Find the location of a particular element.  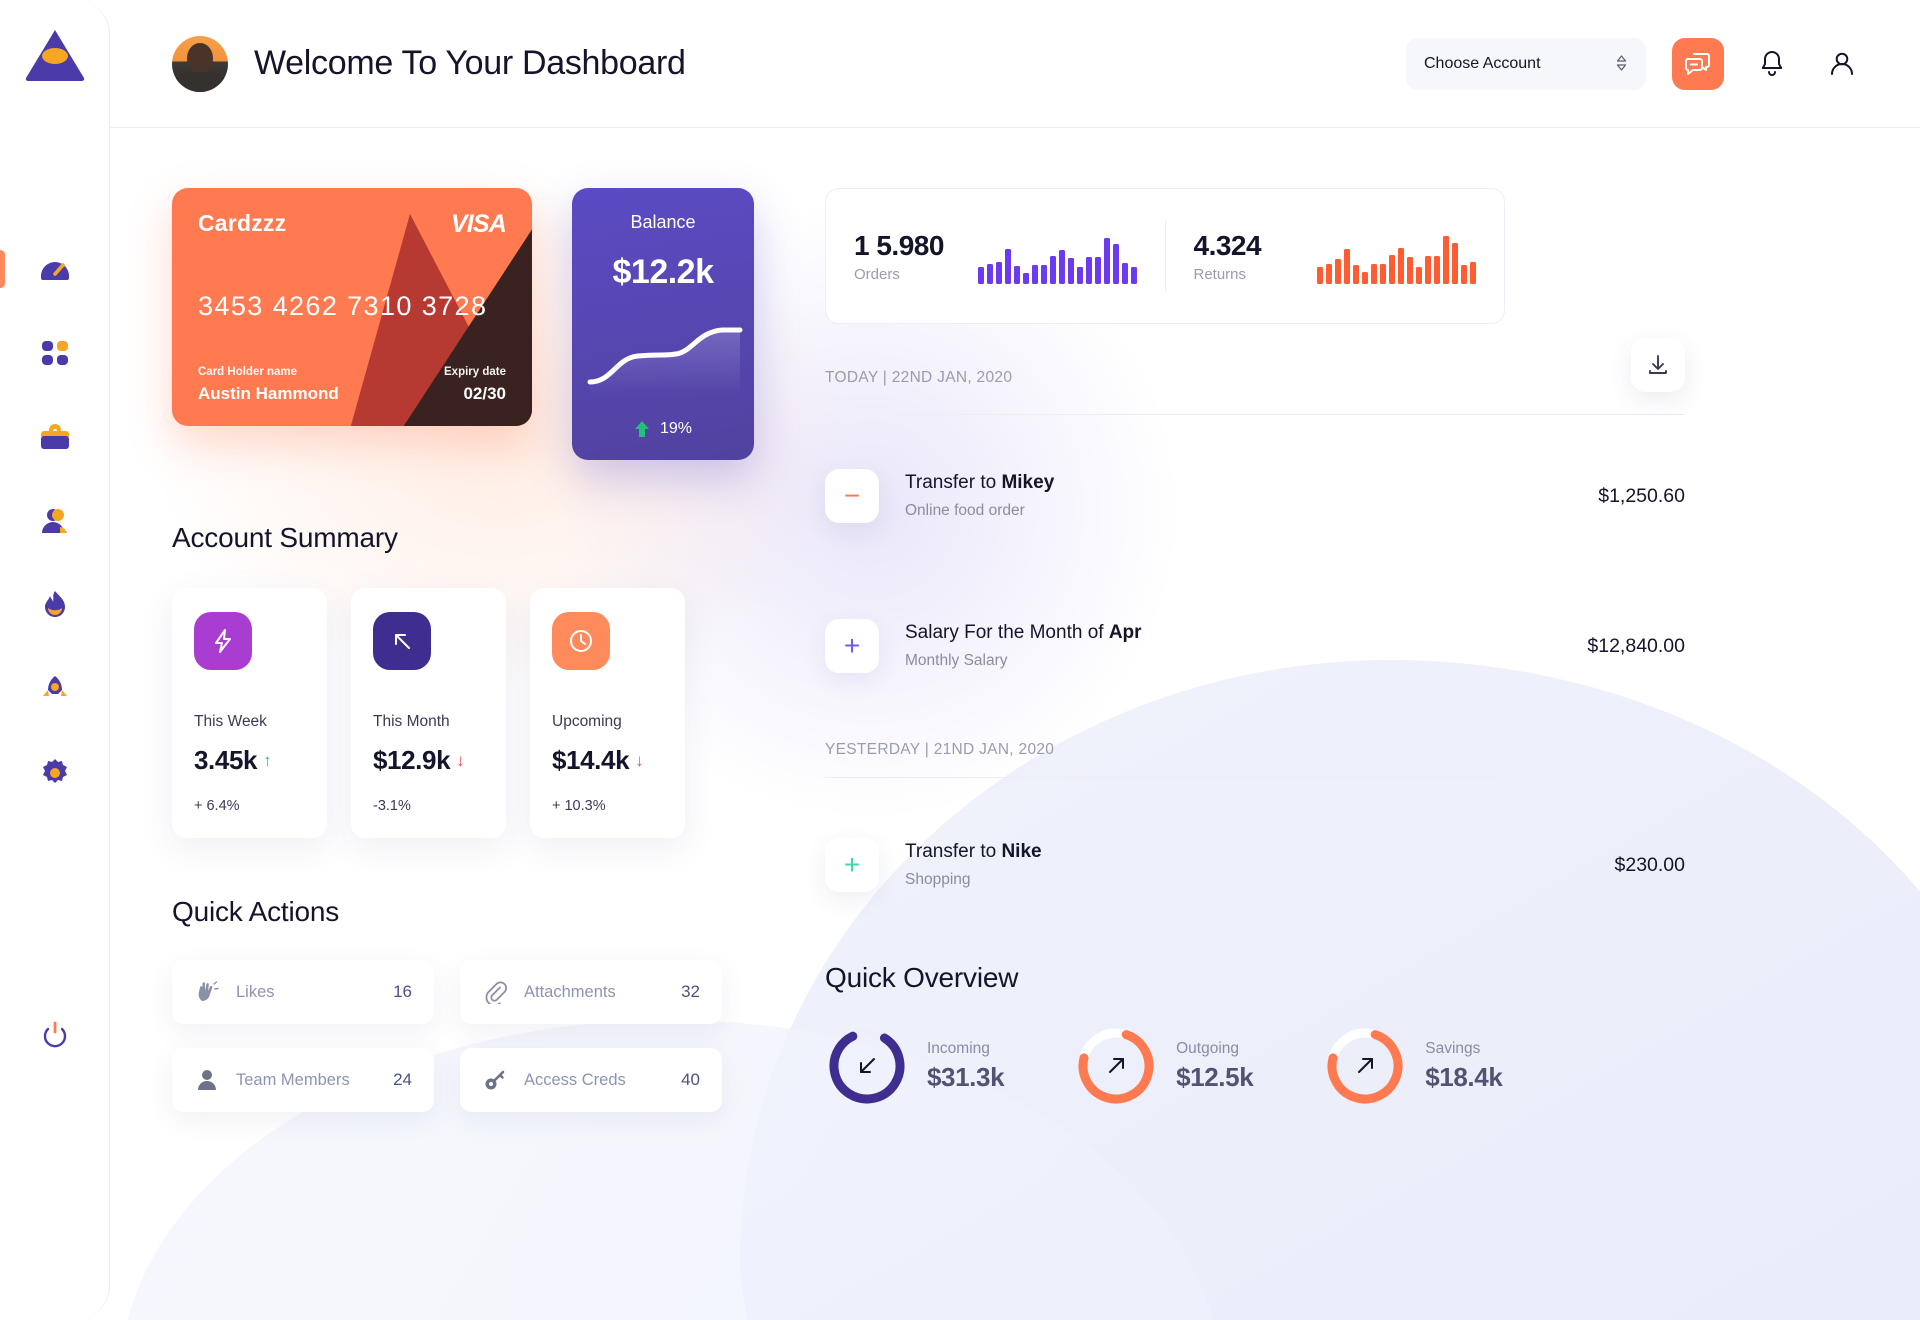

download-button is located at coordinates (1658, 365).